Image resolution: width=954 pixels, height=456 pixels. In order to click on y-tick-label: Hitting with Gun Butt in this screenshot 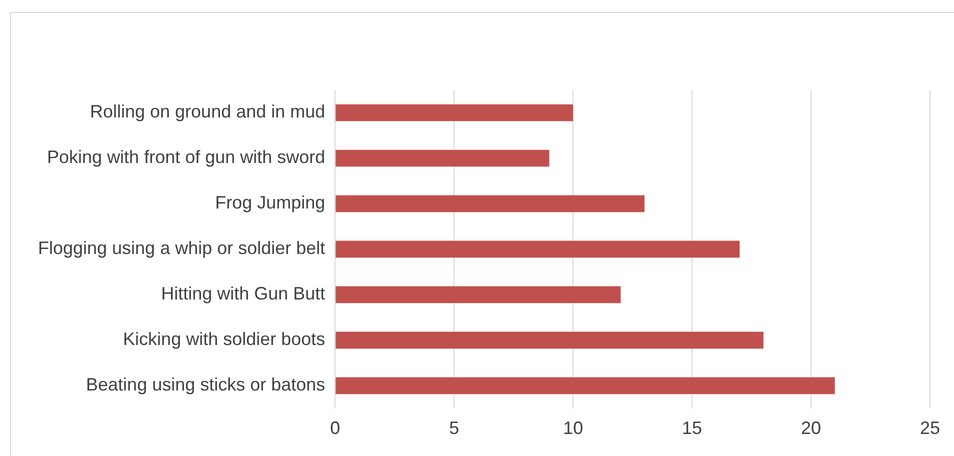, I will do `click(243, 294)`.